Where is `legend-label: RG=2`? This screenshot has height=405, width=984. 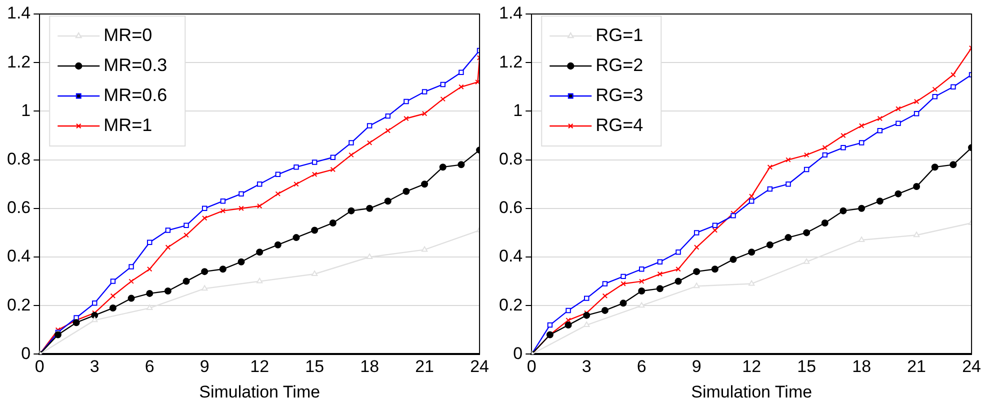
legend-label: RG=2 is located at coordinates (620, 64).